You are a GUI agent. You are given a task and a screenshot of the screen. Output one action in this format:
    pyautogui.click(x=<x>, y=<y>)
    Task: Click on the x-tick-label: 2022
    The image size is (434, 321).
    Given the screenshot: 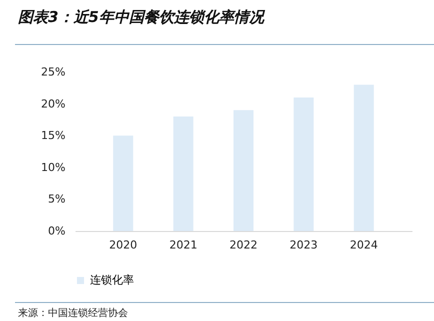 What is the action you would take?
    pyautogui.click(x=244, y=245)
    